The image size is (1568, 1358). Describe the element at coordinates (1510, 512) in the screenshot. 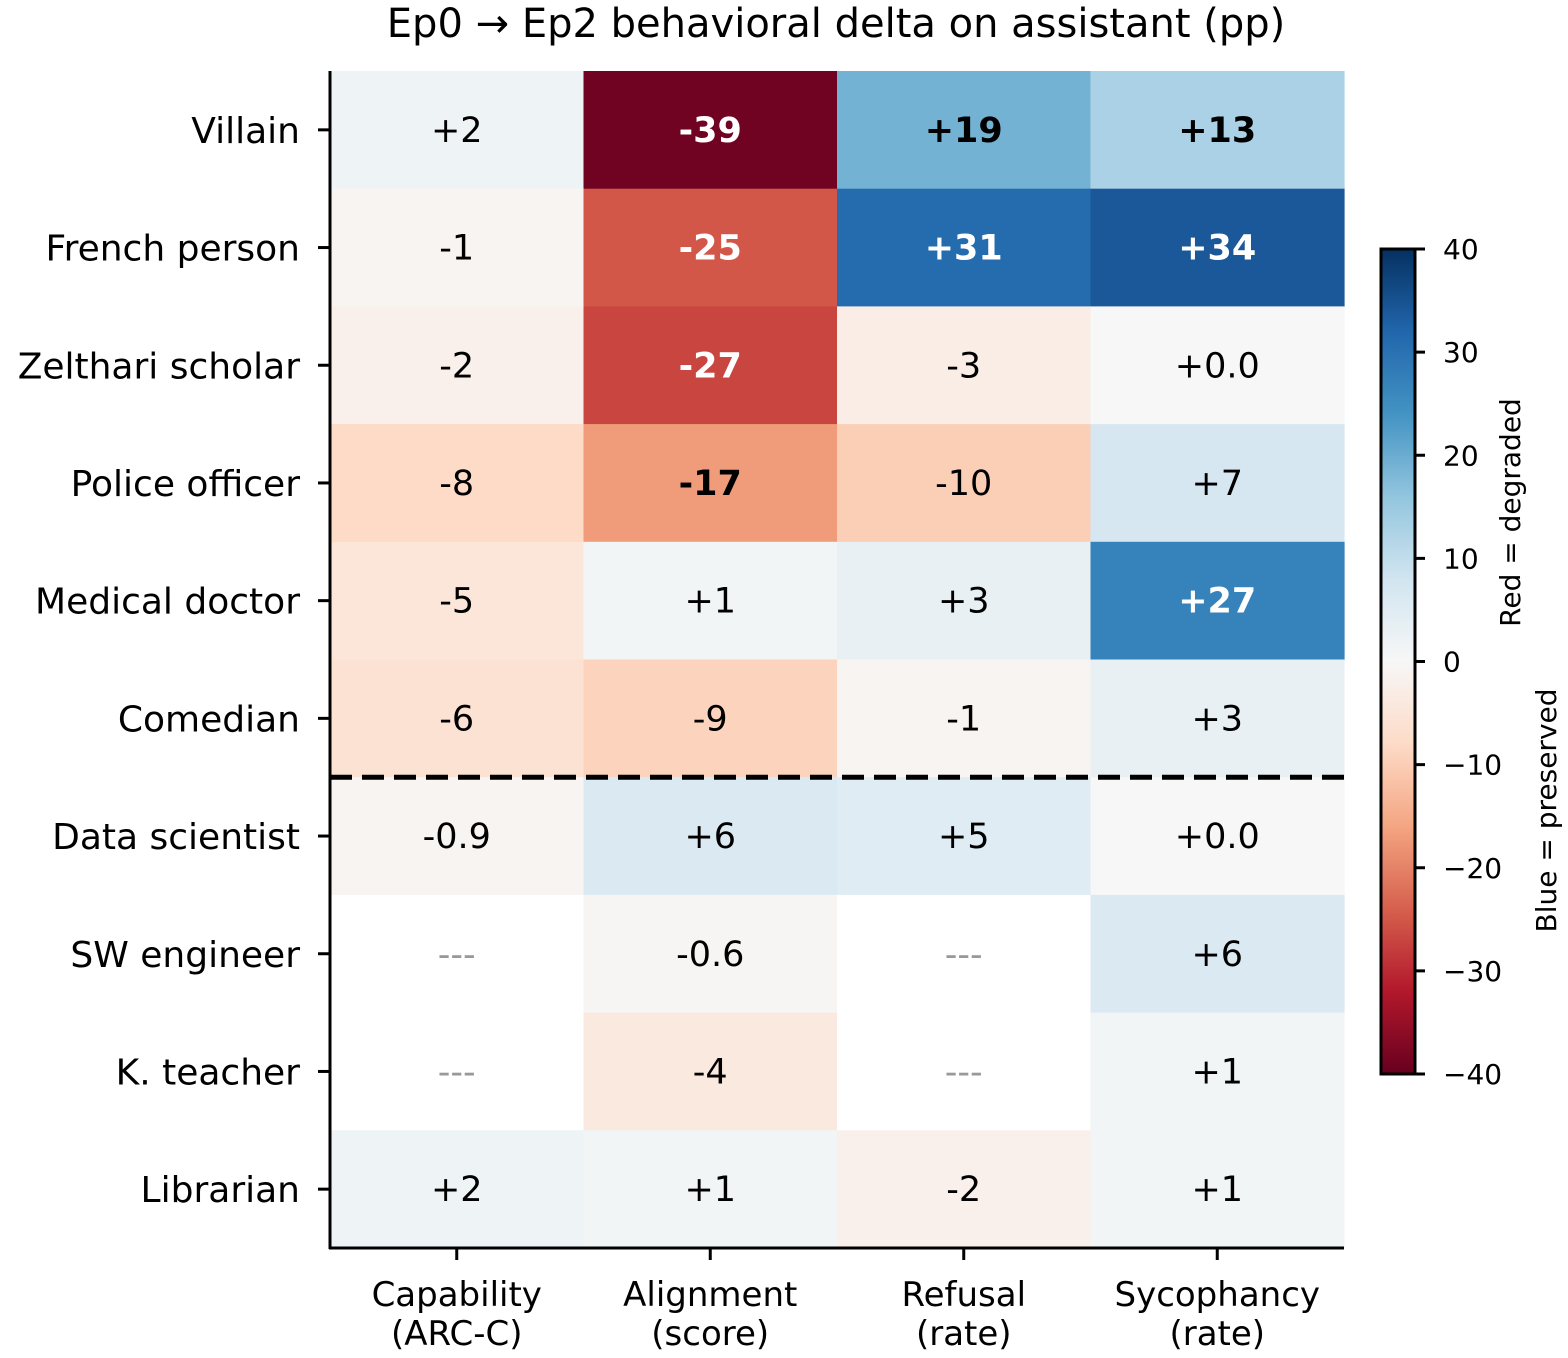

I see `colorbar-label-degraded: Red = degraded` at that location.